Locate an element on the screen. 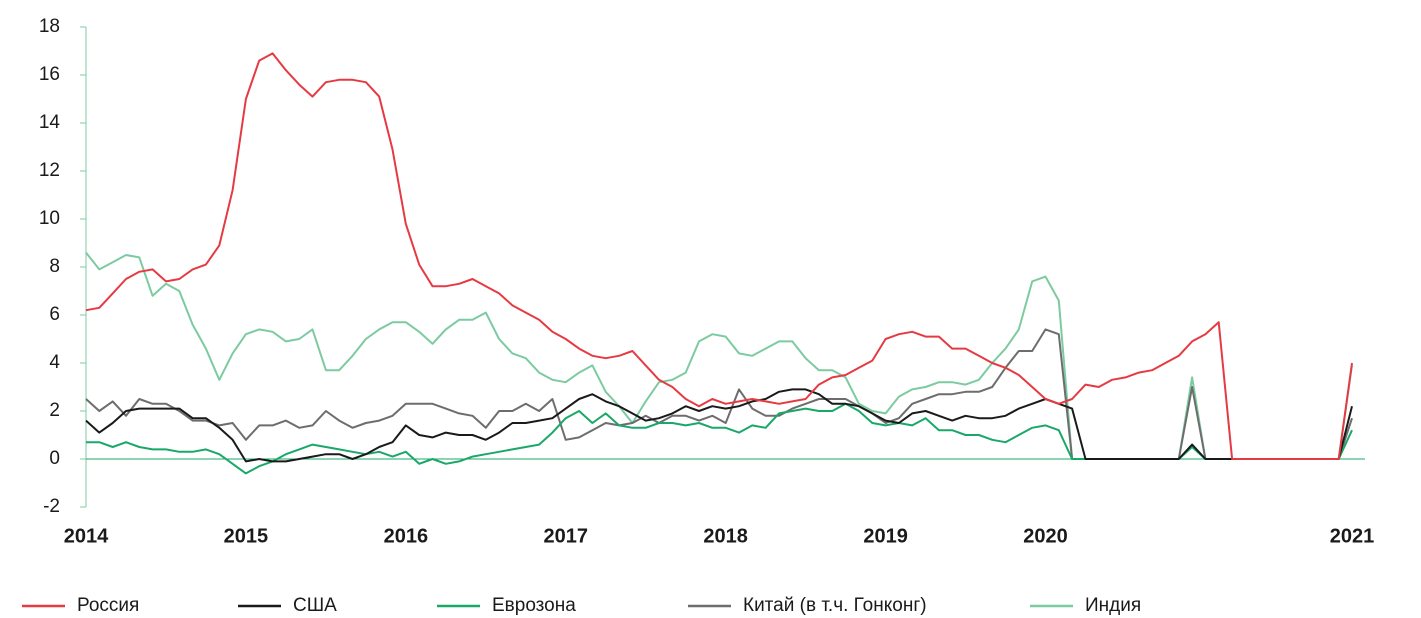 The image size is (1421, 618). y-tick-label: 18 is located at coordinates (49, 26).